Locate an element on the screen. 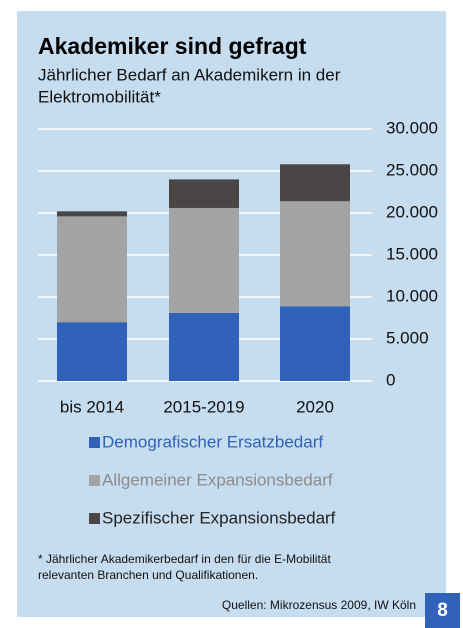 The height and width of the screenshot is (628, 463). y-tick-label: 30.000 is located at coordinates (412, 127).